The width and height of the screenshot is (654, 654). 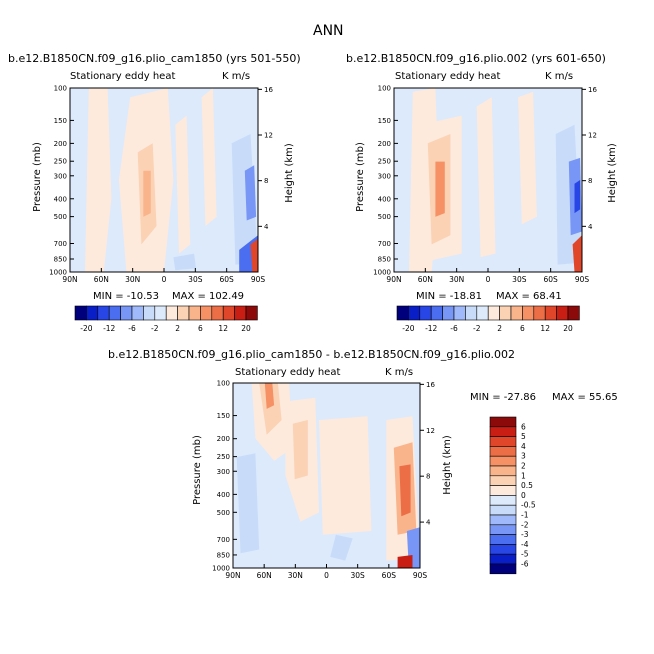 What do you see at coordinates (525, 534) in the screenshot?
I see `colorbar-label: -3` at bounding box center [525, 534].